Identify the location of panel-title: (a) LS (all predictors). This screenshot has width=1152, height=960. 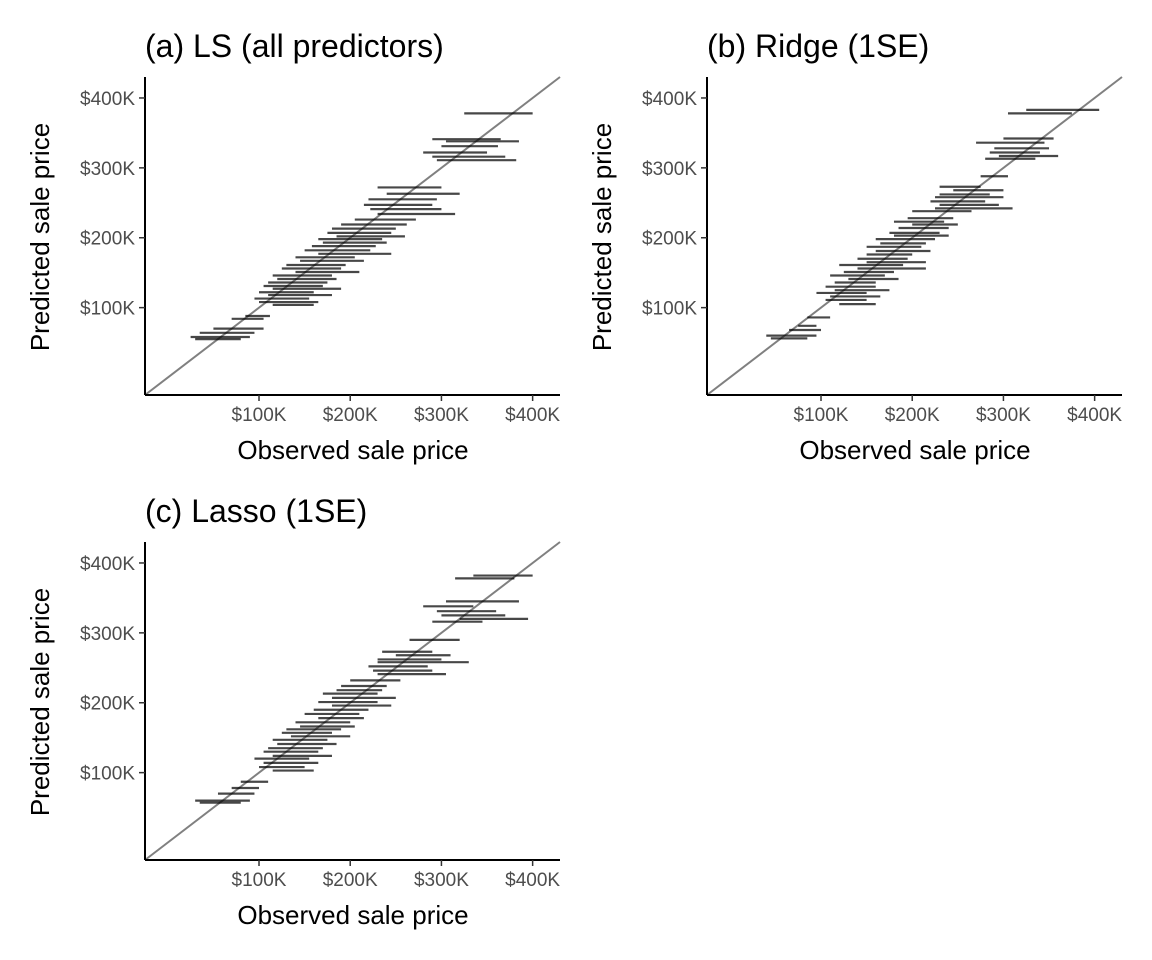
(294, 46).